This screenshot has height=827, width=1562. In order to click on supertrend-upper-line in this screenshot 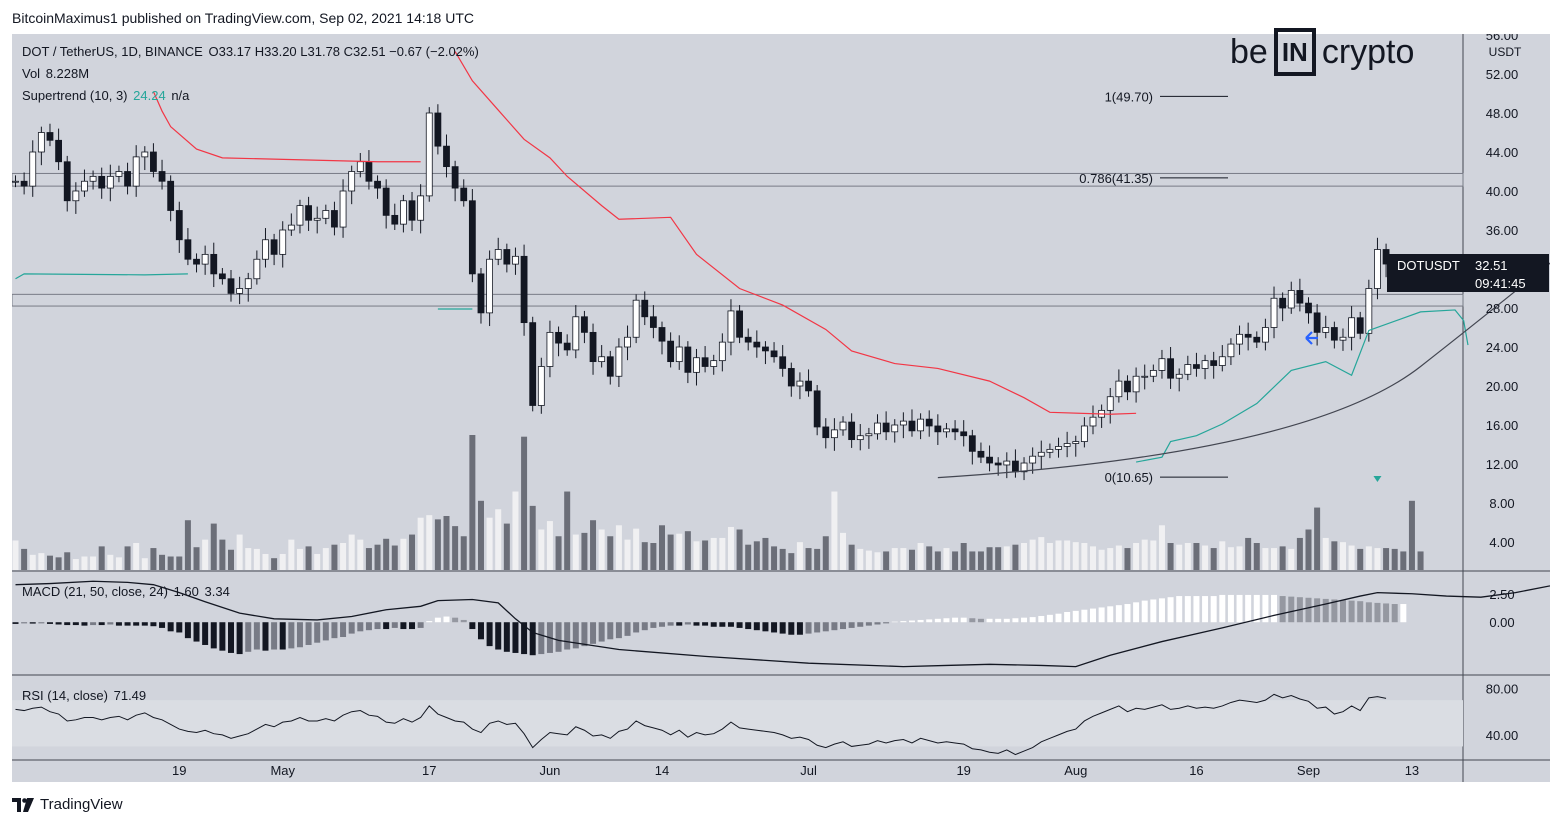, I will do `click(286, 127)`.